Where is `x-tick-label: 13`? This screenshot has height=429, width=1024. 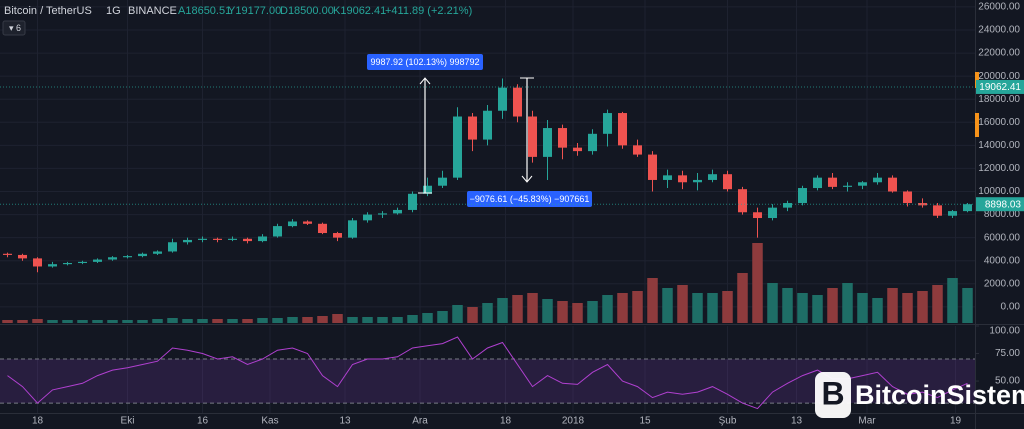
x-tick-label: 13 is located at coordinates (345, 421).